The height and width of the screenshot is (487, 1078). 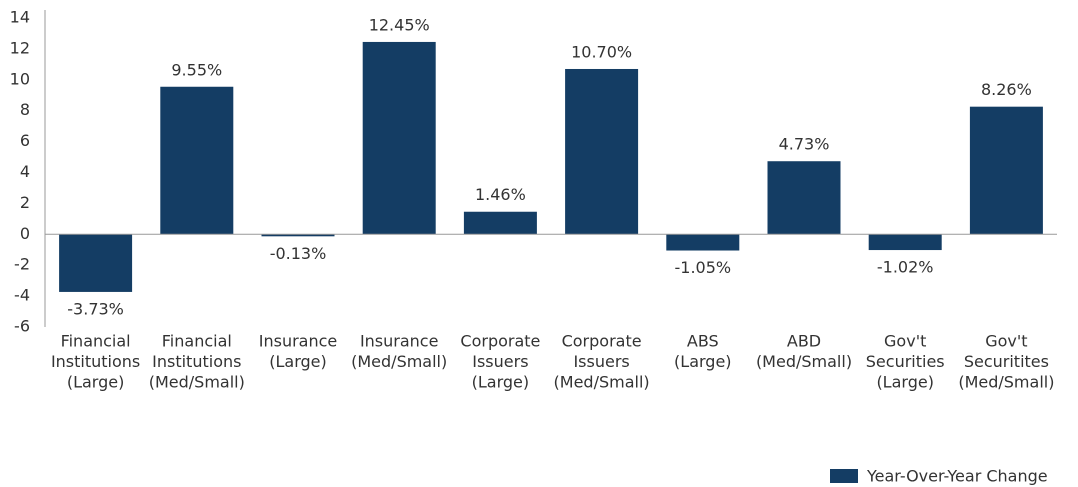 What do you see at coordinates (500, 194) in the screenshot?
I see `data-label: 1.46%` at bounding box center [500, 194].